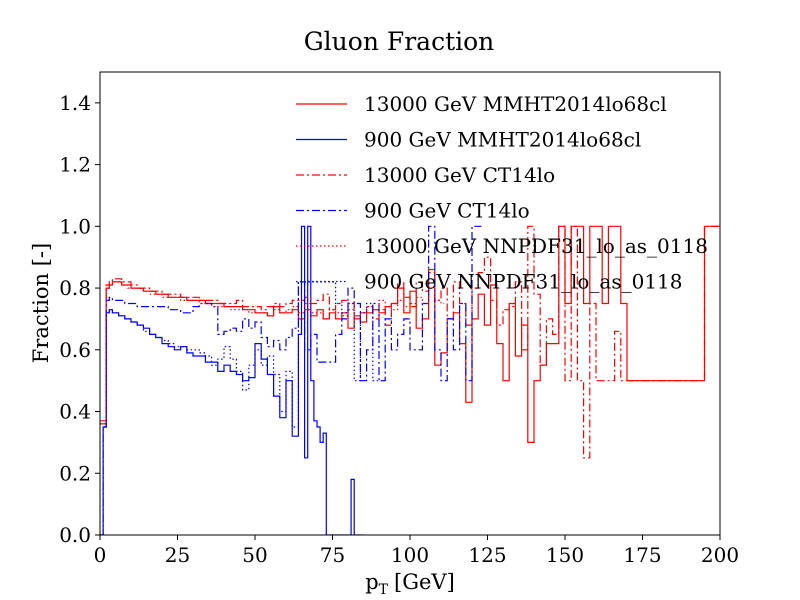  Describe the element at coordinates (515, 104) in the screenshot. I see `legend-label-13000-gev-mmht2014lo68cl: 13000 GeV MMHT2014lo68cl` at that location.